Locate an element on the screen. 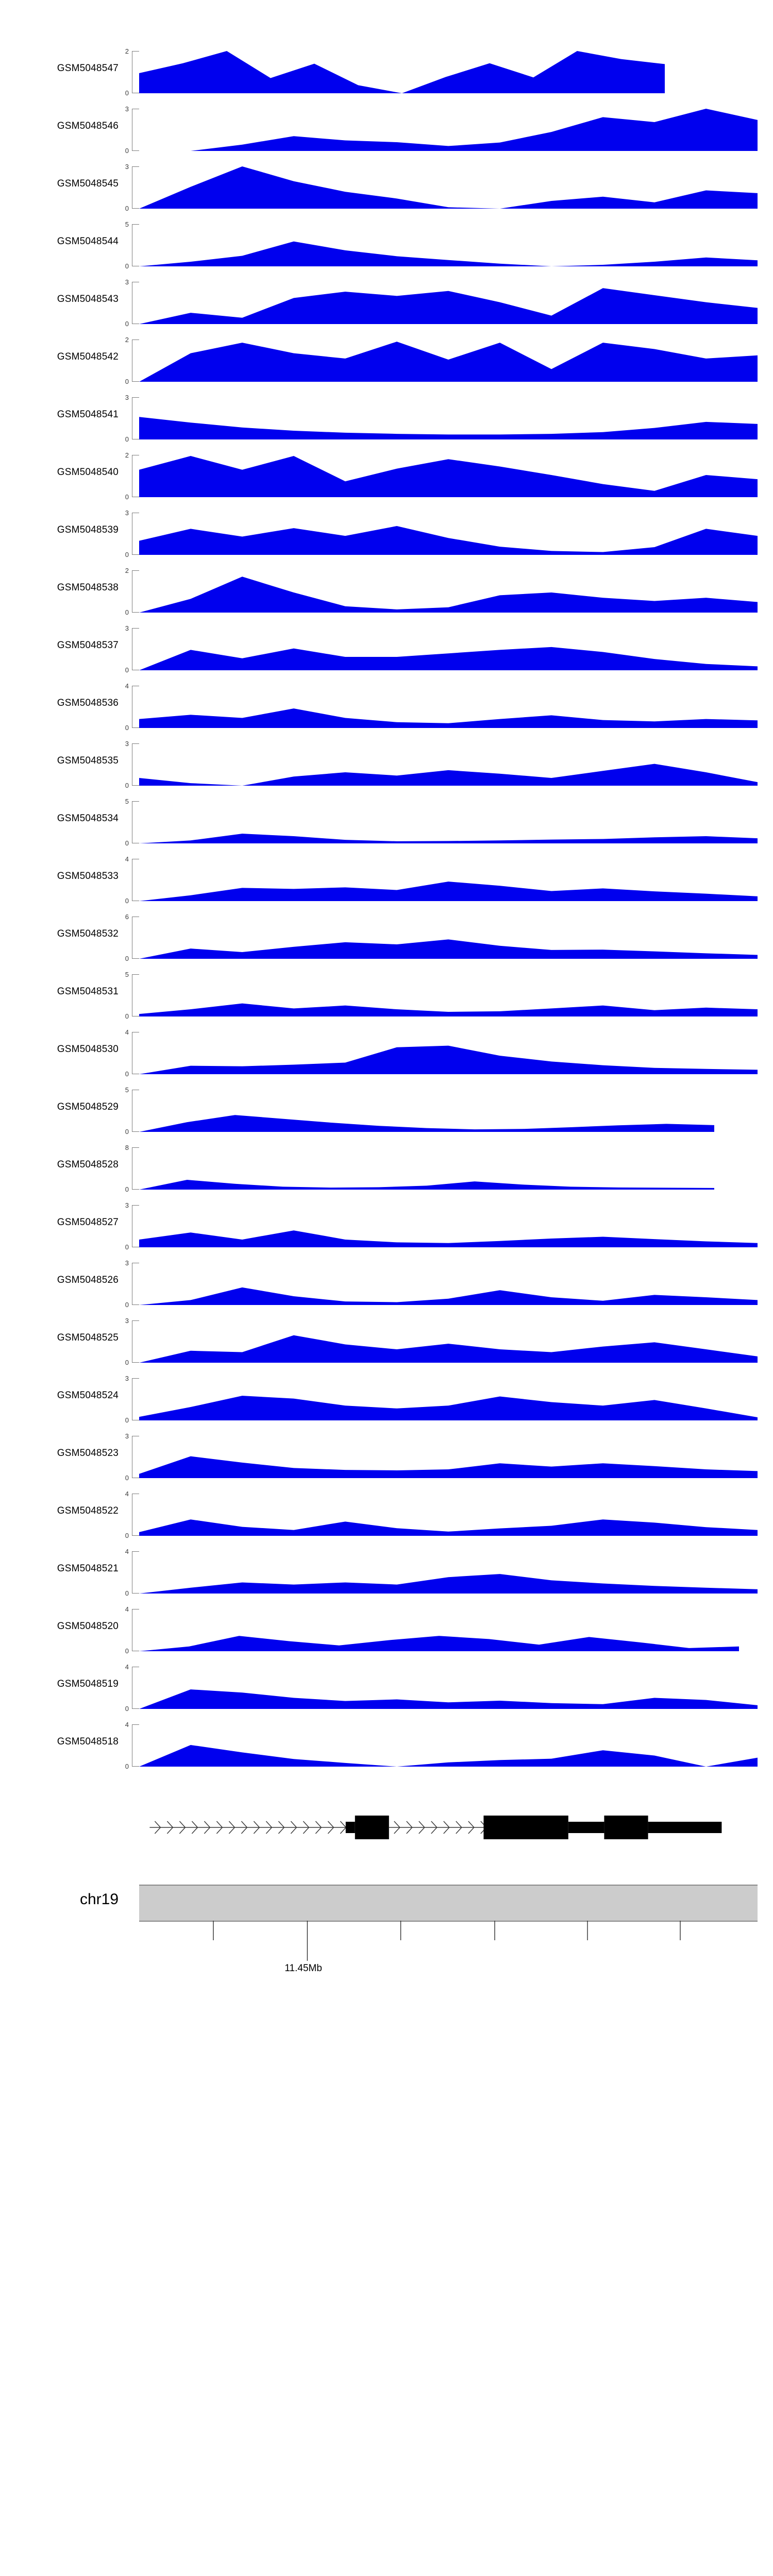  coverage-track: GSM5048534 5 0 is located at coordinates (386, 822).